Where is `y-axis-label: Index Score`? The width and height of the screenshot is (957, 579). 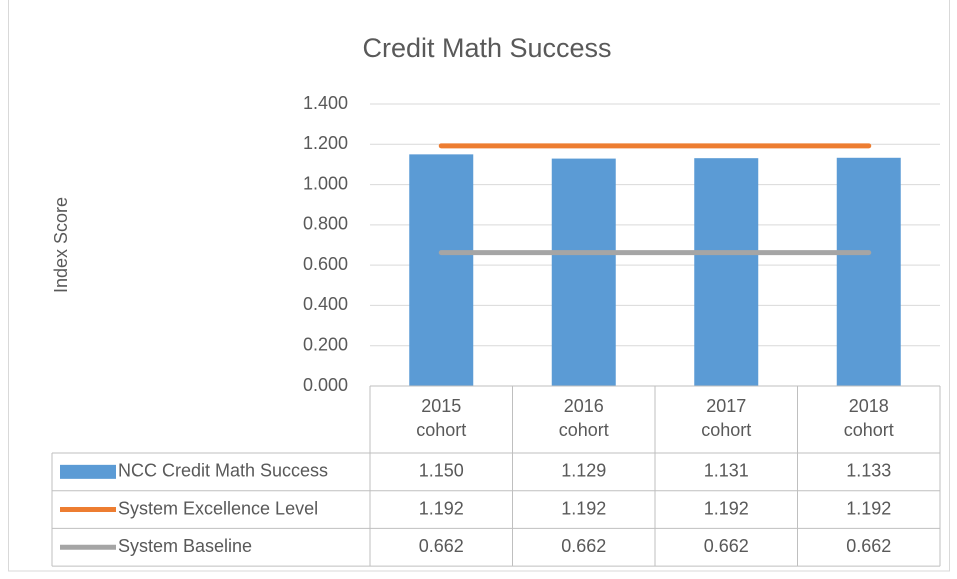 y-axis-label: Index Score is located at coordinates (61, 245).